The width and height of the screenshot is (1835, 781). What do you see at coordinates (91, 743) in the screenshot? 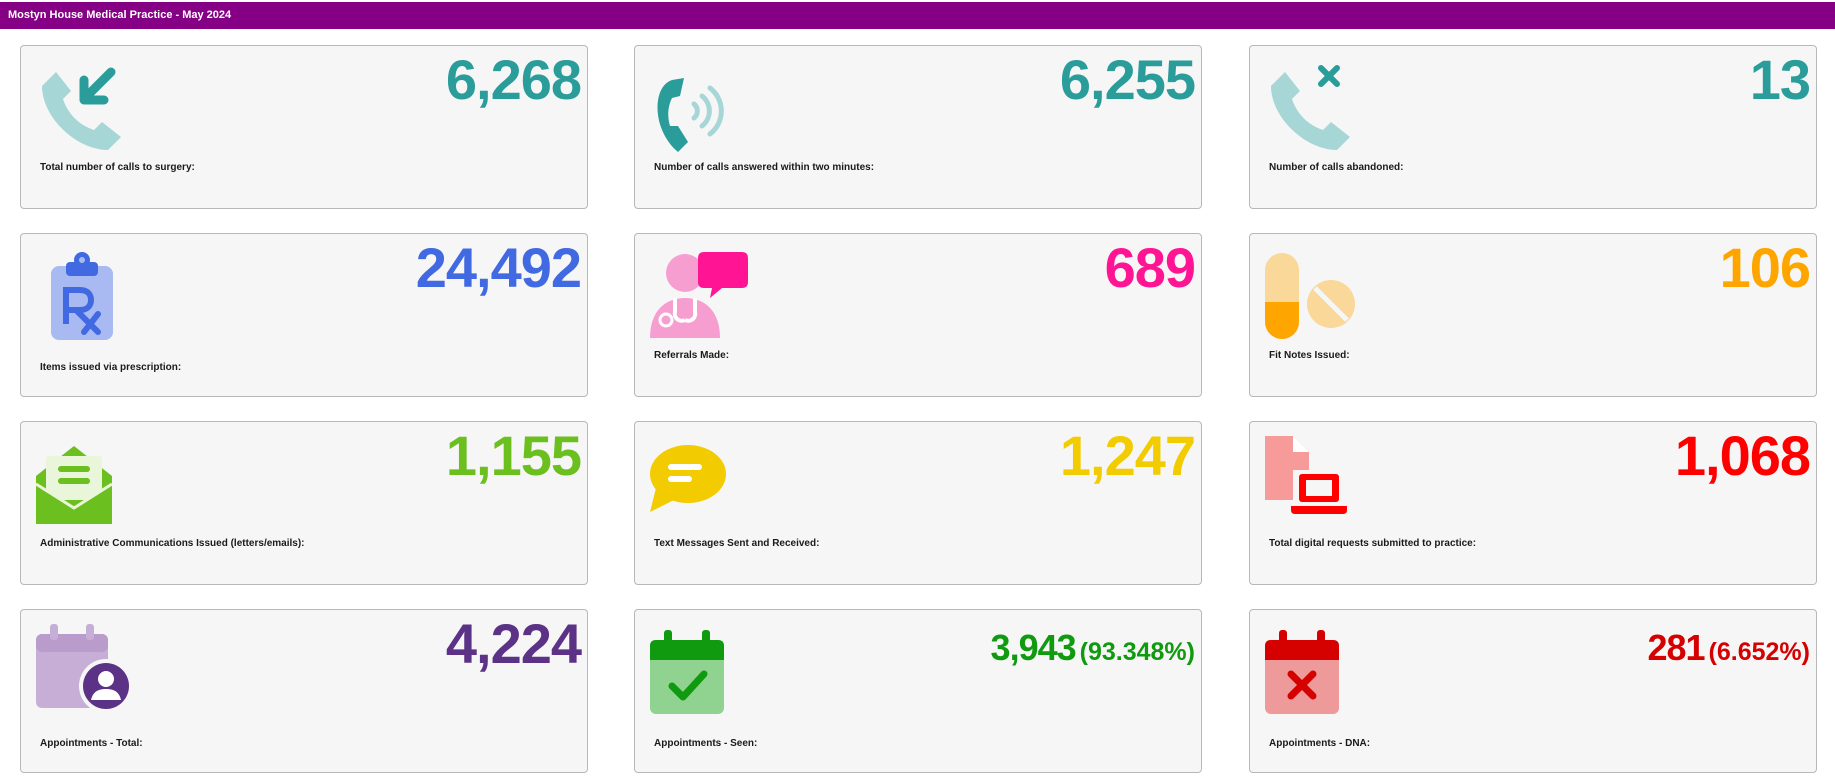
I see `appointments-total-label: Appointments - Total:` at bounding box center [91, 743].